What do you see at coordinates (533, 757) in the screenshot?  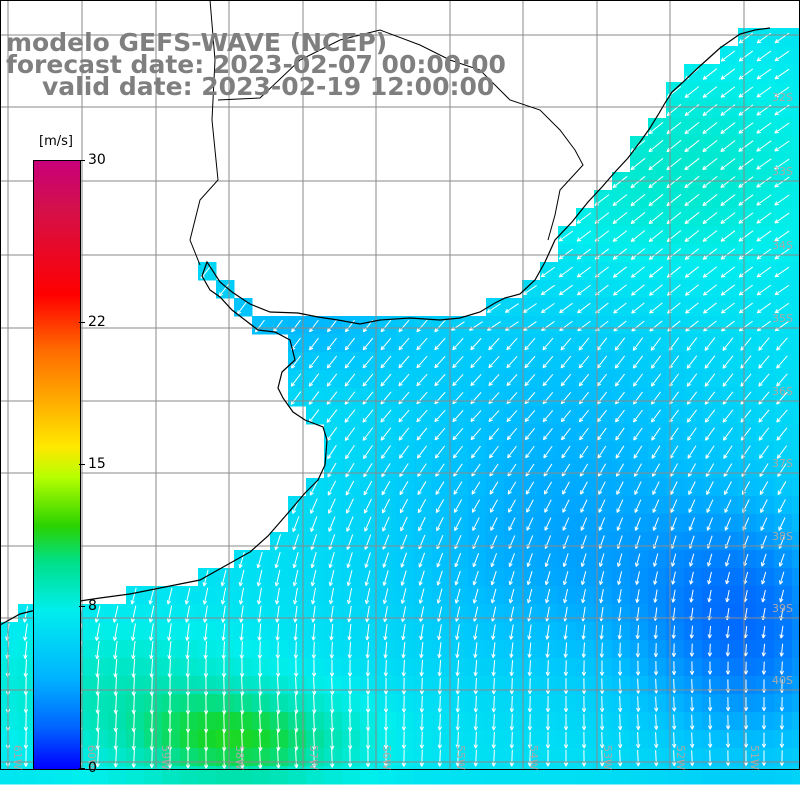 I see `lon-label: 54W` at bounding box center [533, 757].